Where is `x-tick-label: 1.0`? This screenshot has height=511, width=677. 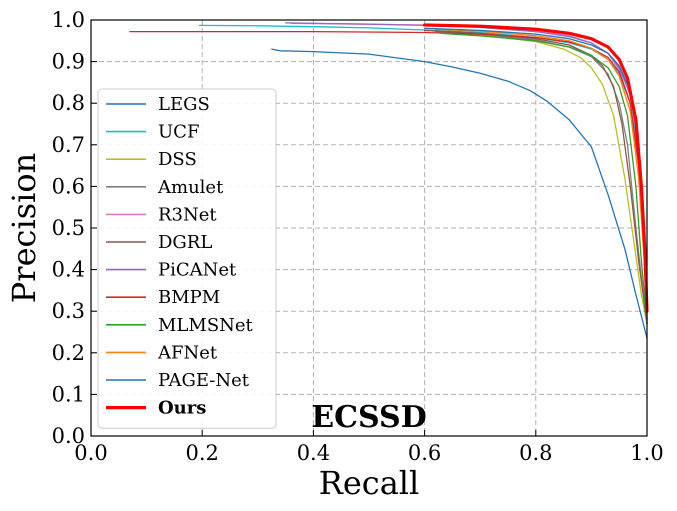
x-tick-label: 1.0 is located at coordinates (646, 453).